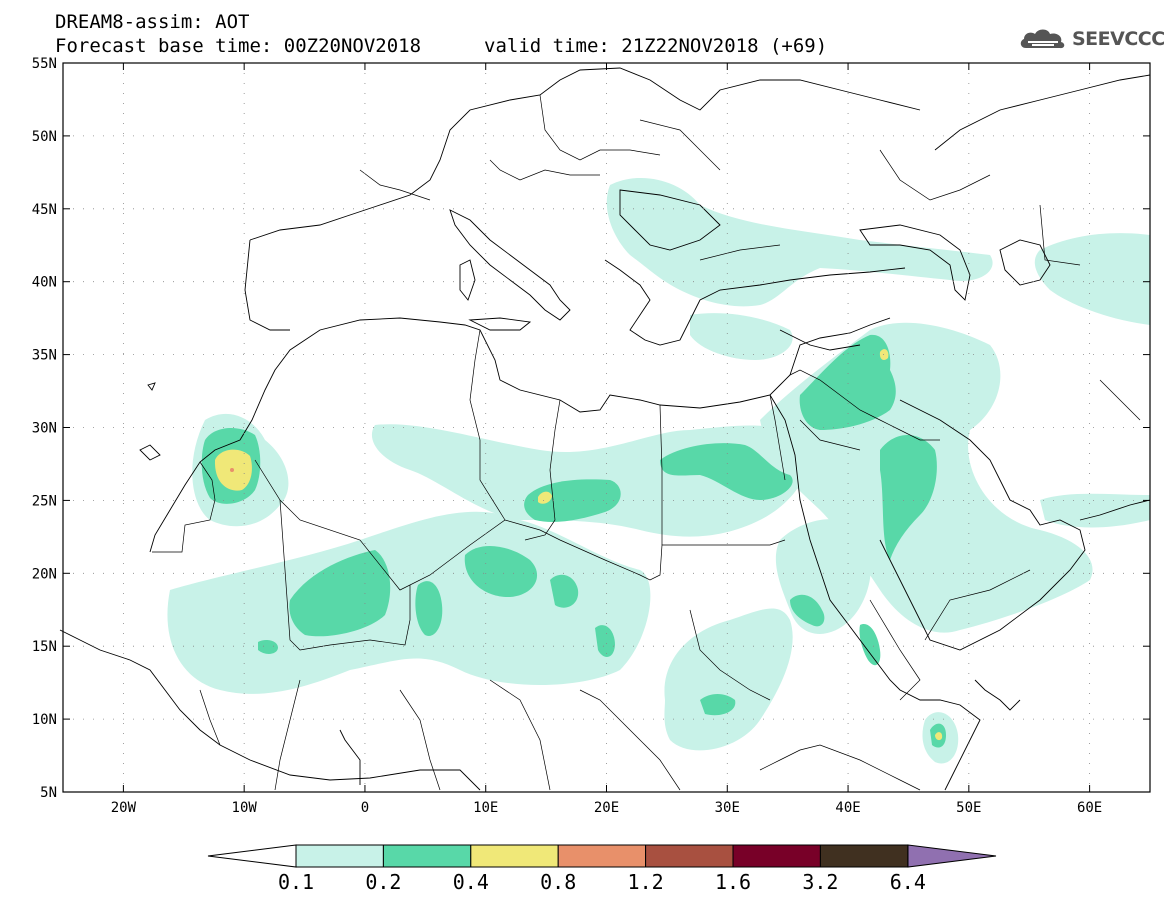 The width and height of the screenshot is (1165, 905). What do you see at coordinates (44, 574) in the screenshot?
I see `lat-label: 20N` at bounding box center [44, 574].